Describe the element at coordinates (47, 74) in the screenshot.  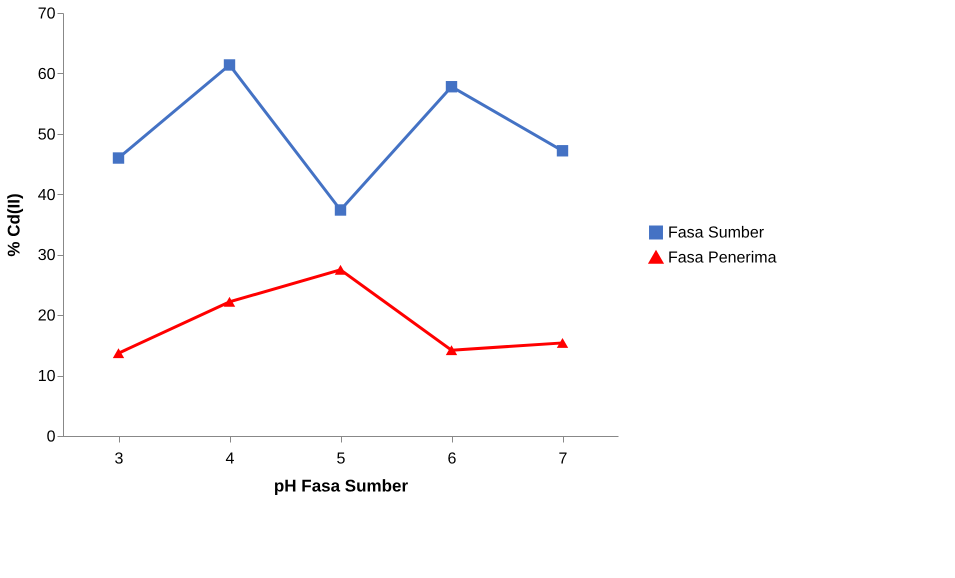
I see `y-tick-label: 60` at that location.